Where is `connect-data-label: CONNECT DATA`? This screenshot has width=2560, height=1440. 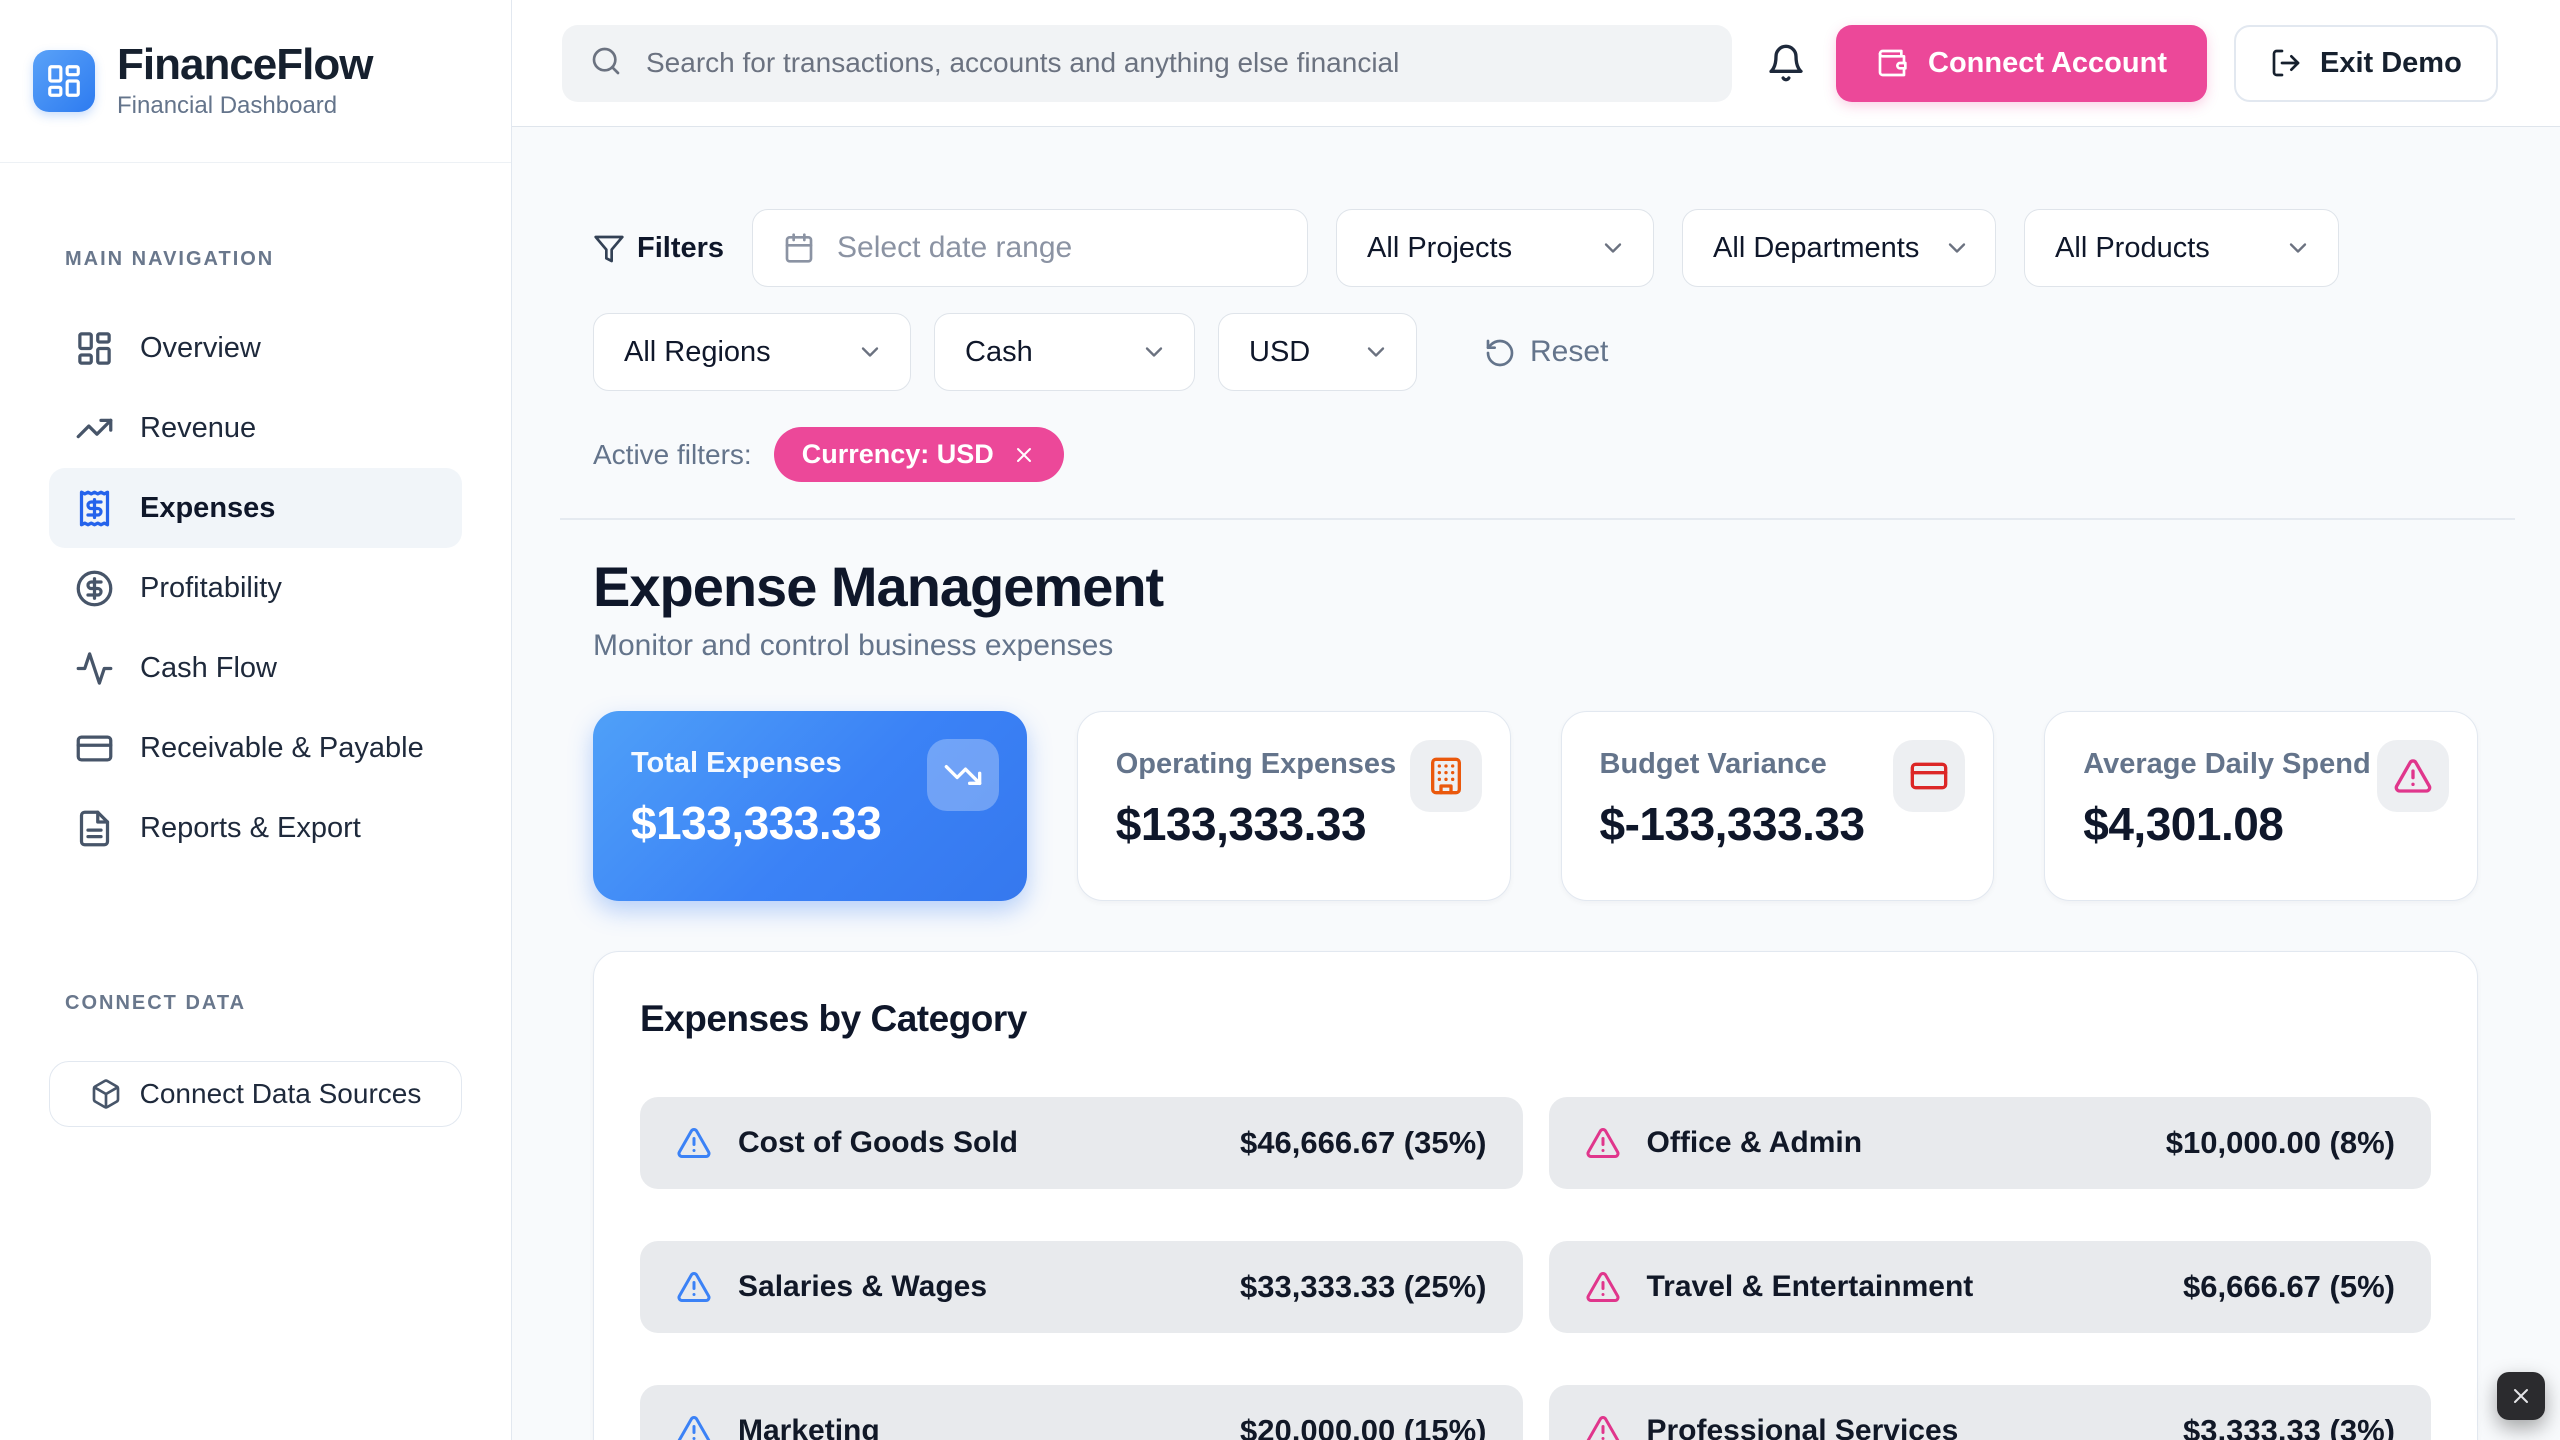
connect-data-label: CONNECT DATA is located at coordinates (156, 1003).